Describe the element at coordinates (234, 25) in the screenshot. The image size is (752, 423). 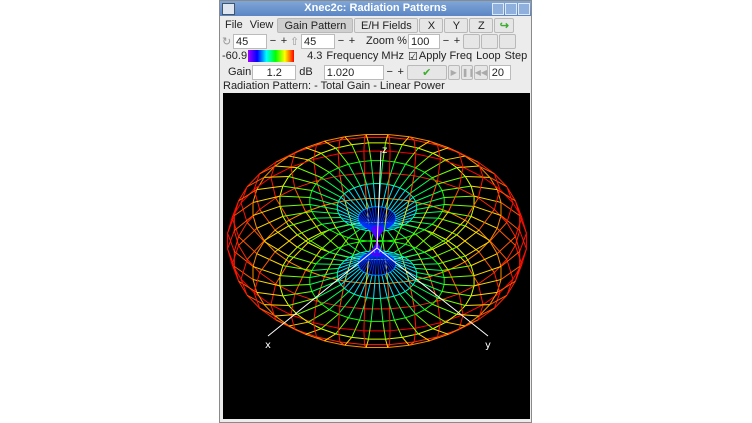
I see `menu-file: File` at that location.